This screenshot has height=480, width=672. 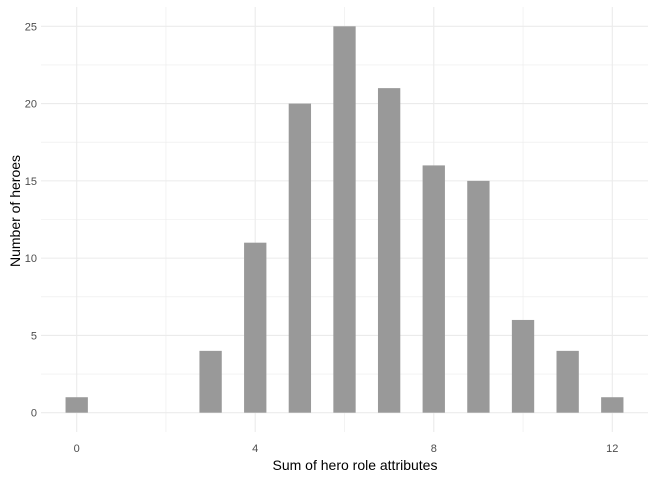 What do you see at coordinates (355, 465) in the screenshot?
I see `x-axis-title: Sum of hero role attributes` at bounding box center [355, 465].